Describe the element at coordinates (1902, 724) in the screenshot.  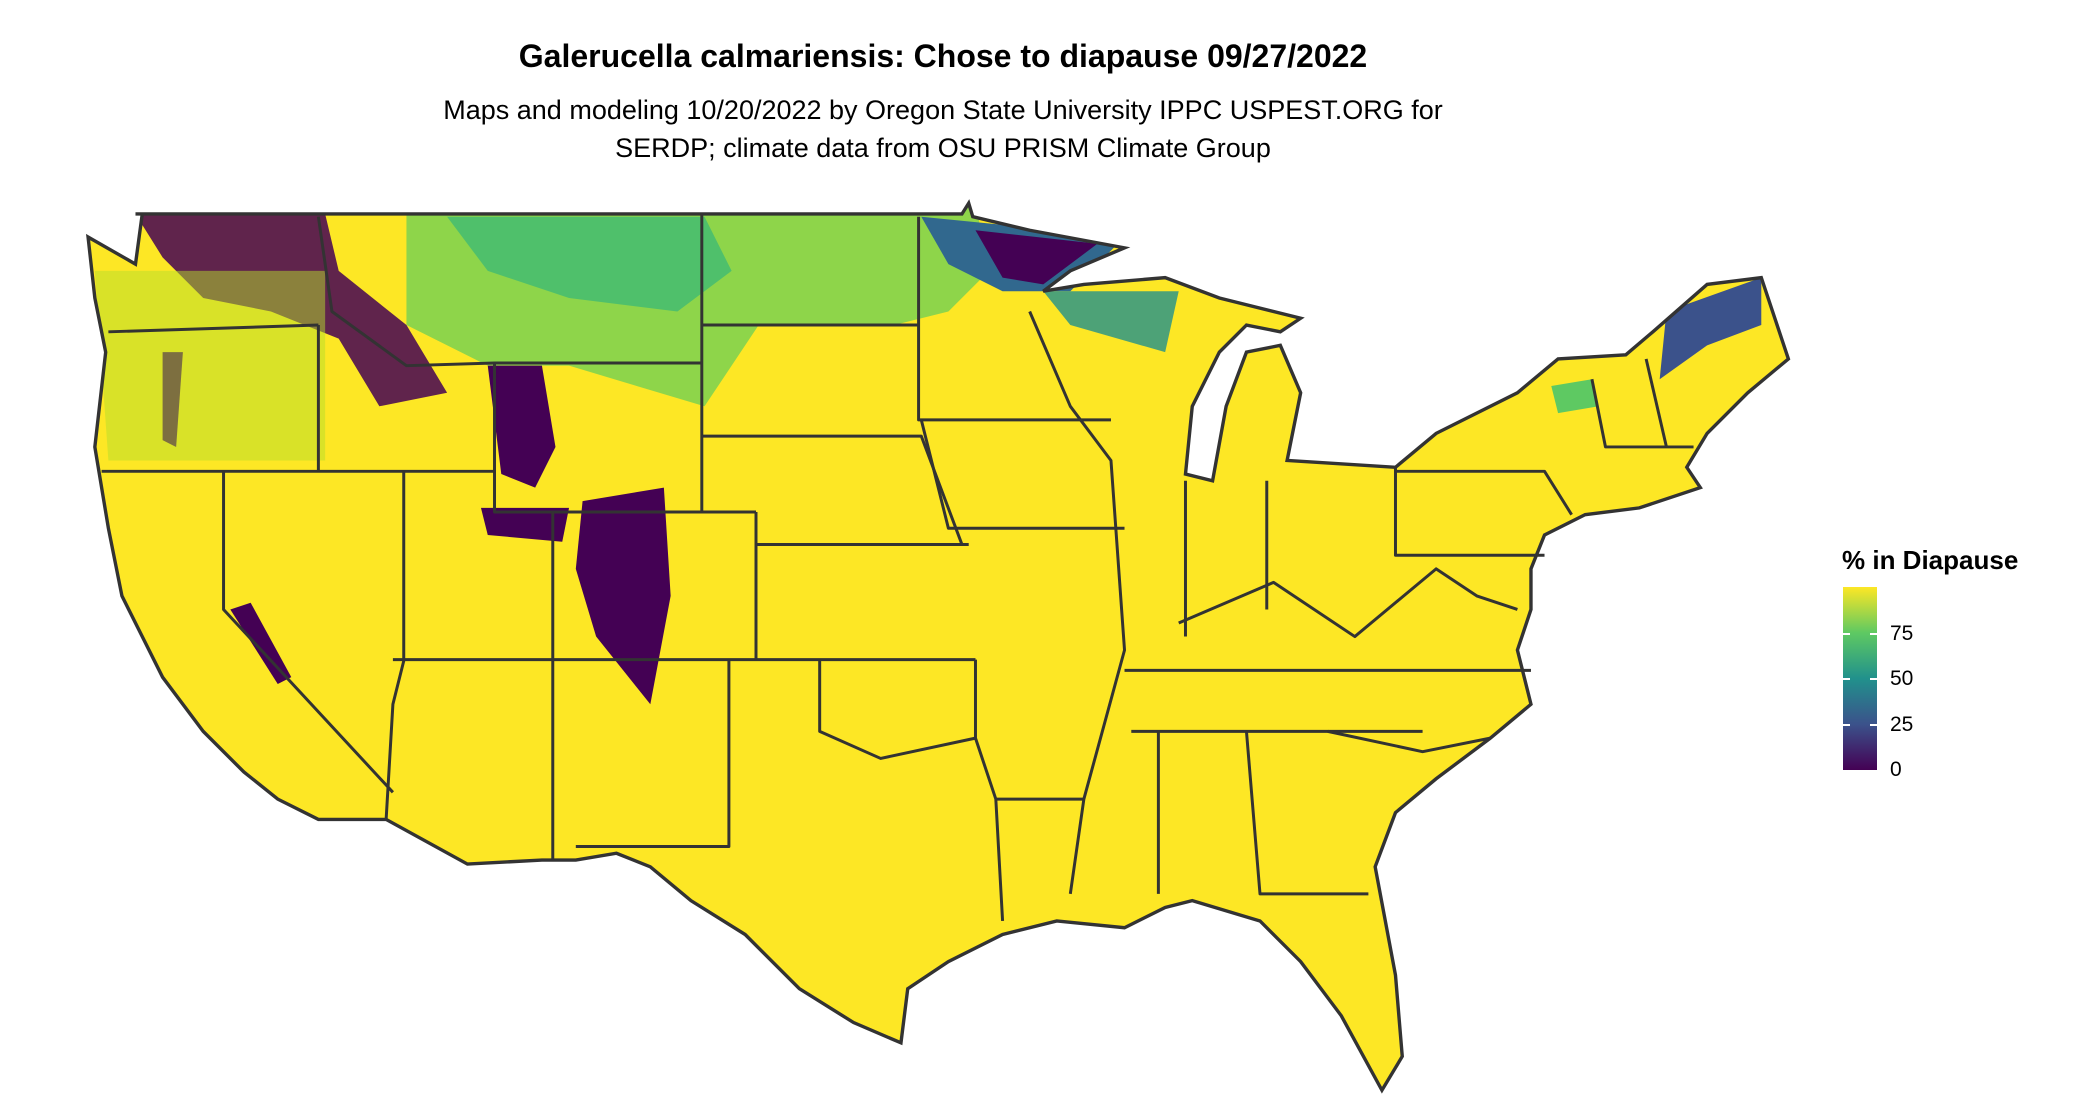
I see `legend-tick-label-25: 25` at that location.